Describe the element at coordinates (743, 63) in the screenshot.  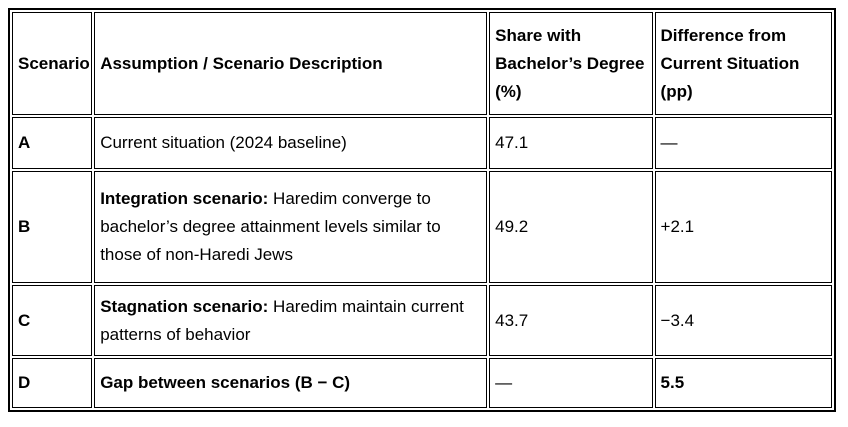
I see `column-header-difference: Difference from Current Situation (pp)` at that location.